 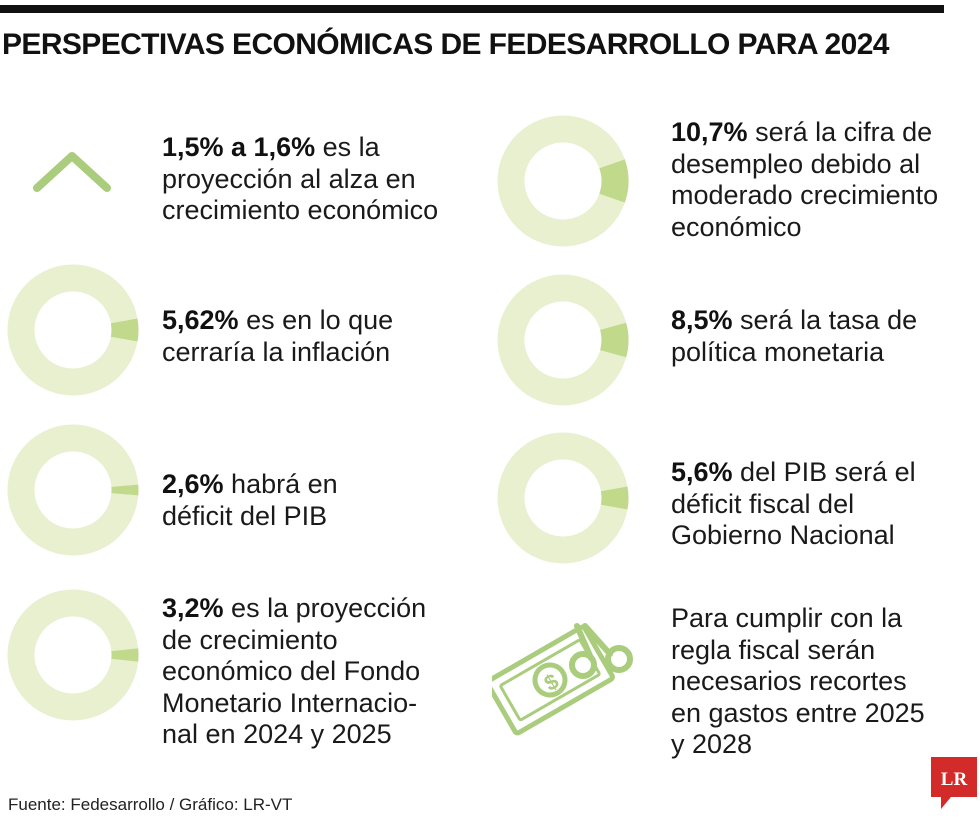 What do you see at coordinates (316, 320) in the screenshot?
I see `stat-text-line: es en lo que` at bounding box center [316, 320].